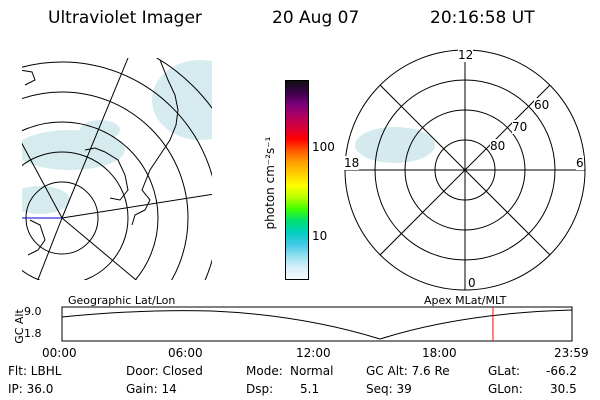  What do you see at coordinates (352, 163) in the screenshot?
I see `mlt-label-18: 18` at bounding box center [352, 163].